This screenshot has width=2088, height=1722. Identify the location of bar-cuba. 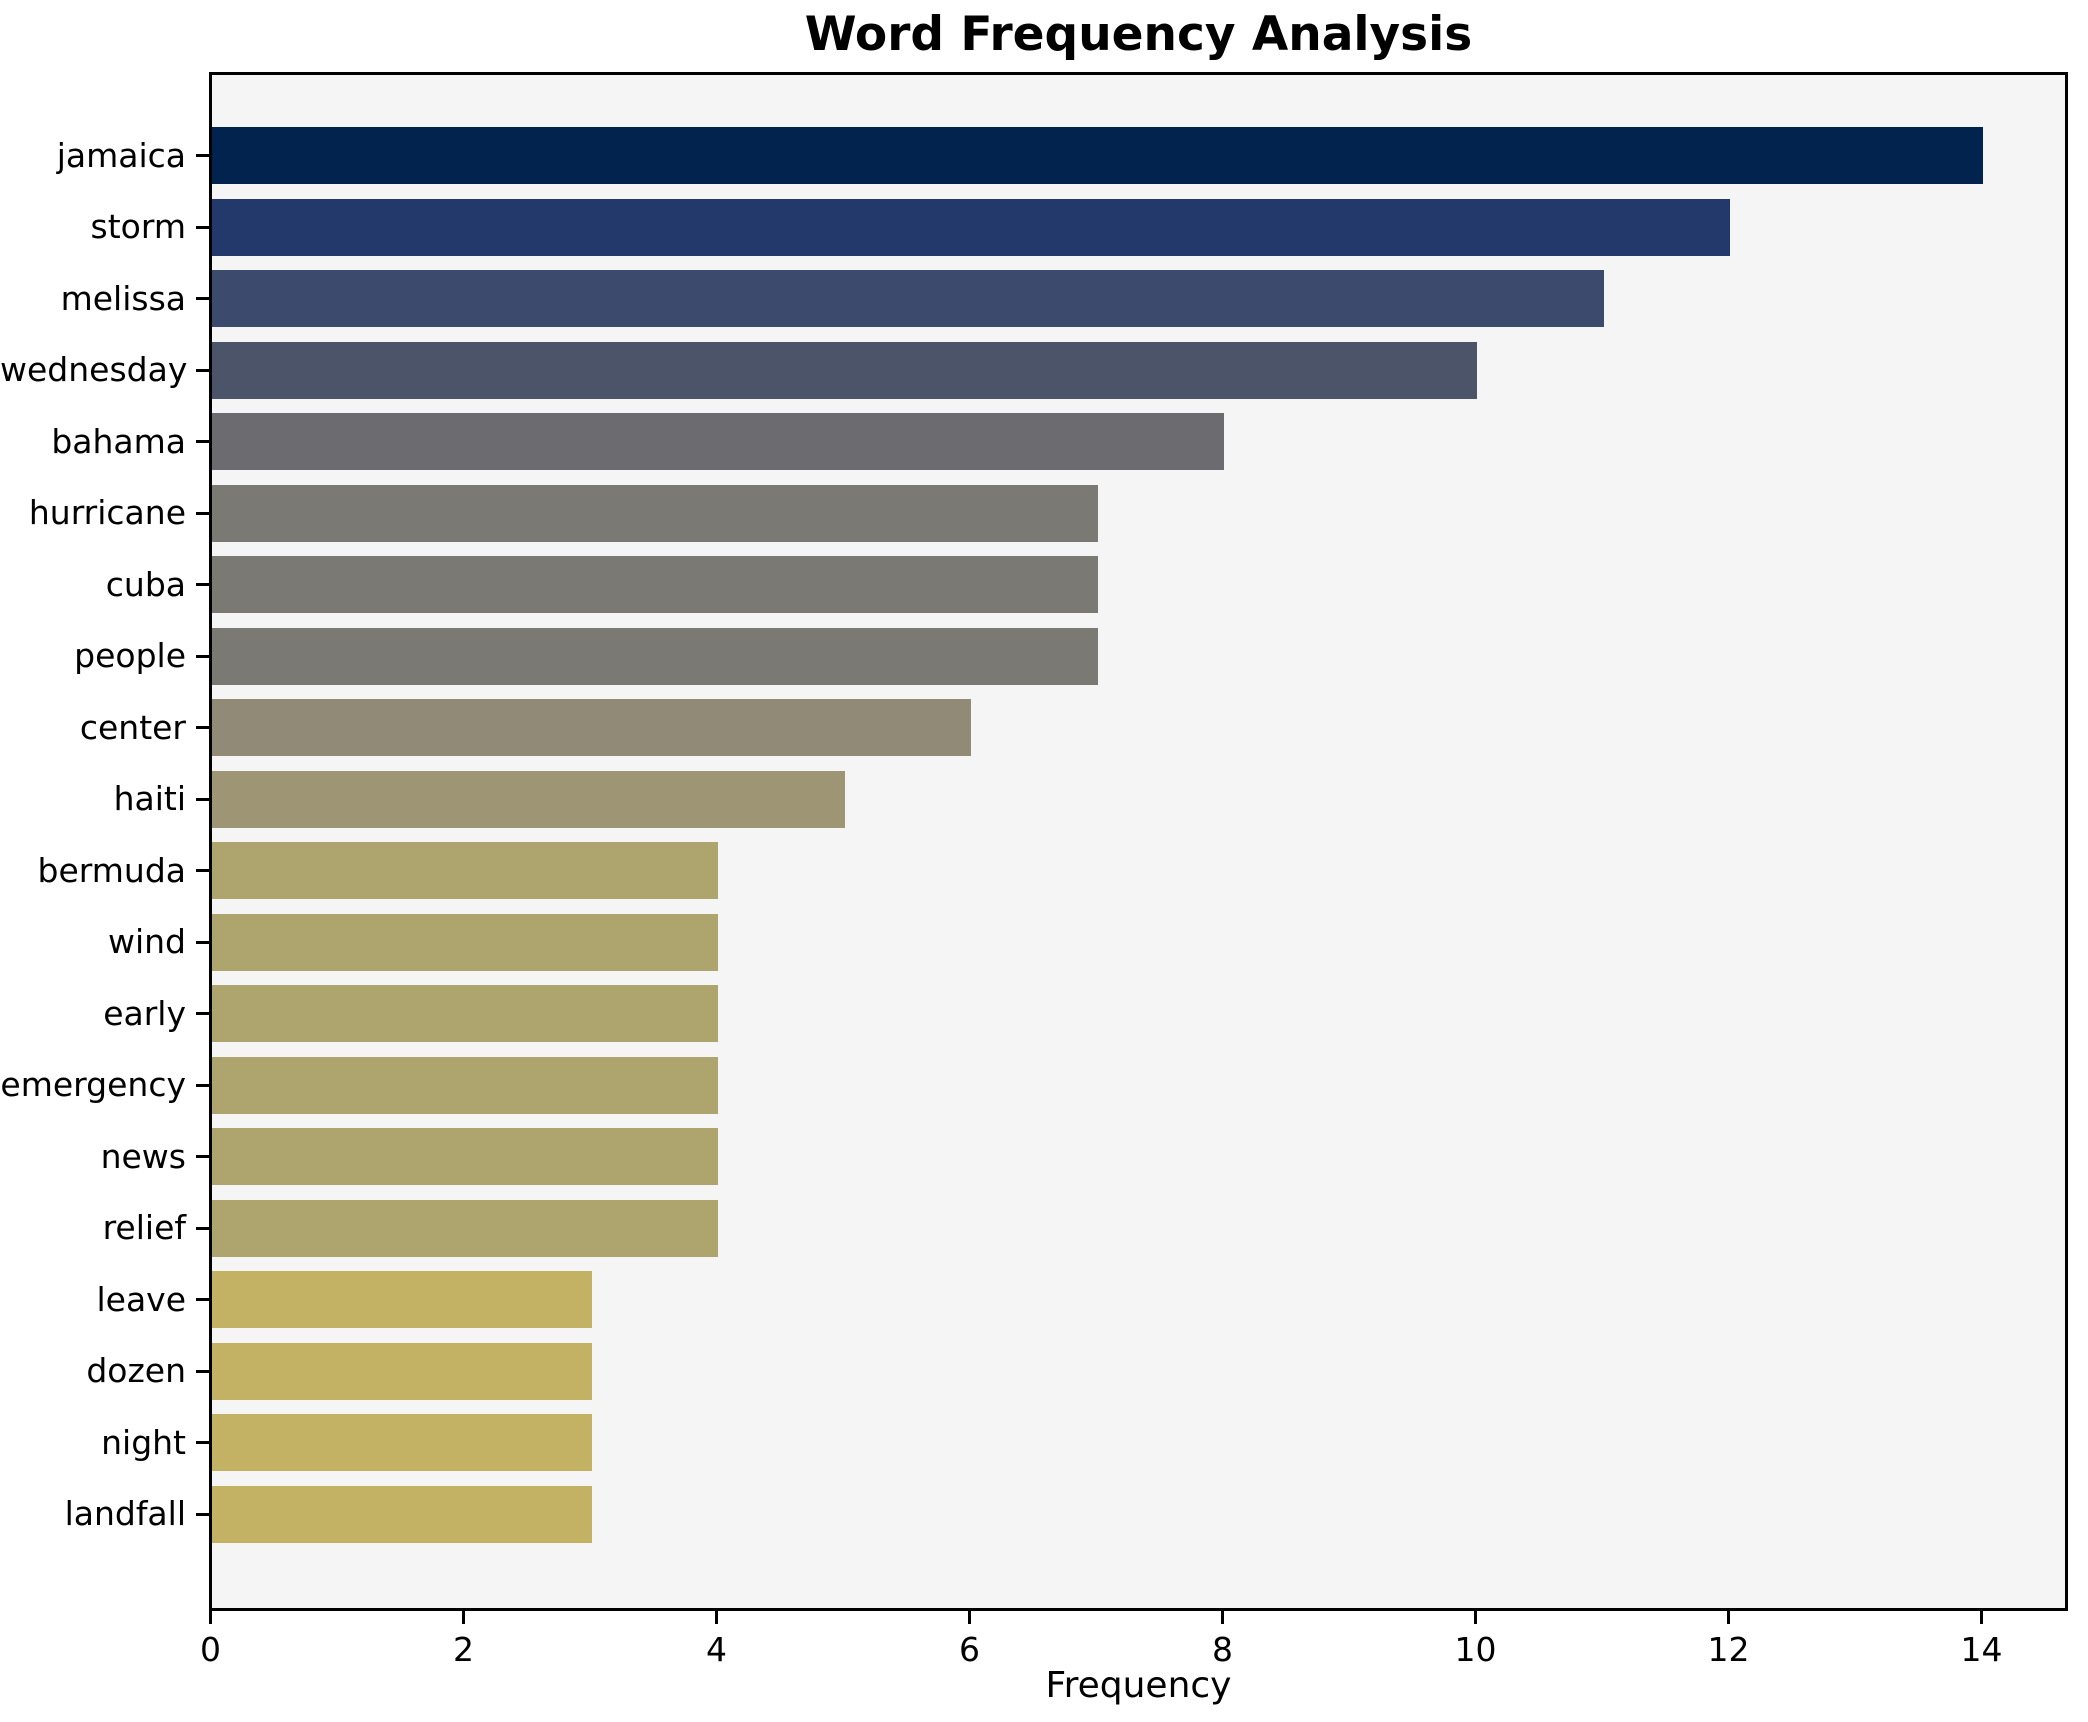
(655, 584).